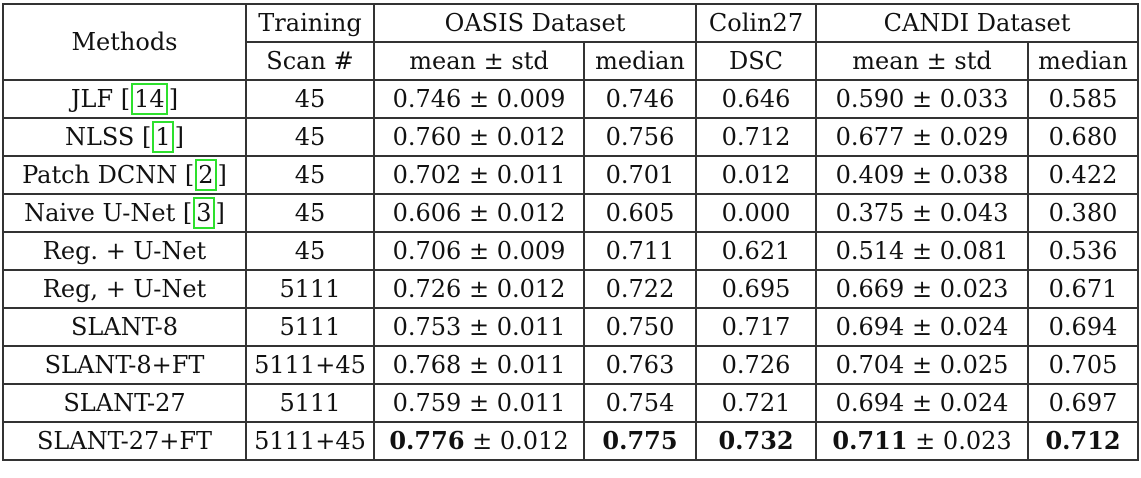 This screenshot has height=478, width=1141. Describe the element at coordinates (92, 99) in the screenshot. I see `method-name: JLF` at that location.